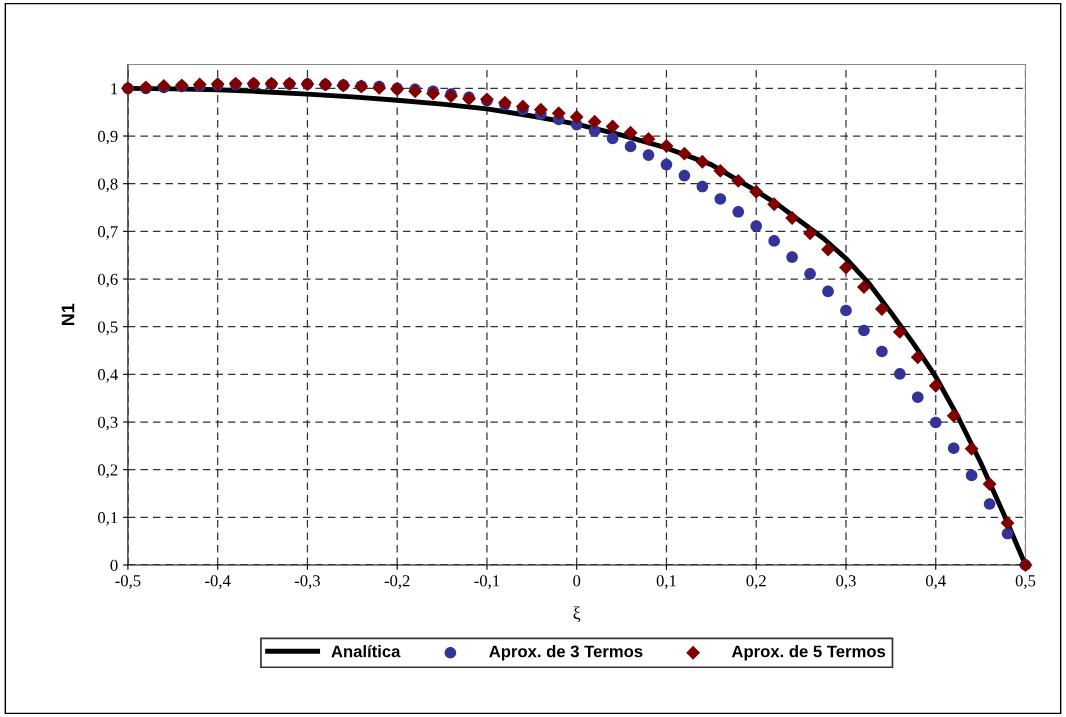 The height and width of the screenshot is (717, 1066). What do you see at coordinates (108, 280) in the screenshot?
I see `y-tick-label: 0,6` at bounding box center [108, 280].